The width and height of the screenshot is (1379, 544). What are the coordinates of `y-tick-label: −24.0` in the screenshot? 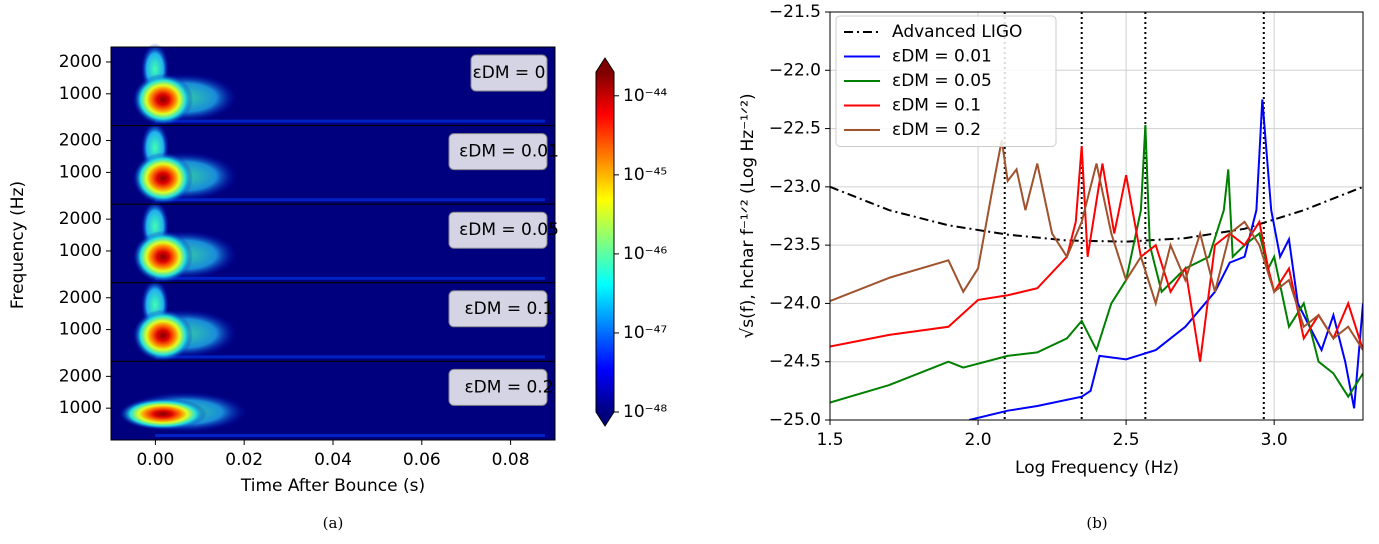 It's located at (795, 303).